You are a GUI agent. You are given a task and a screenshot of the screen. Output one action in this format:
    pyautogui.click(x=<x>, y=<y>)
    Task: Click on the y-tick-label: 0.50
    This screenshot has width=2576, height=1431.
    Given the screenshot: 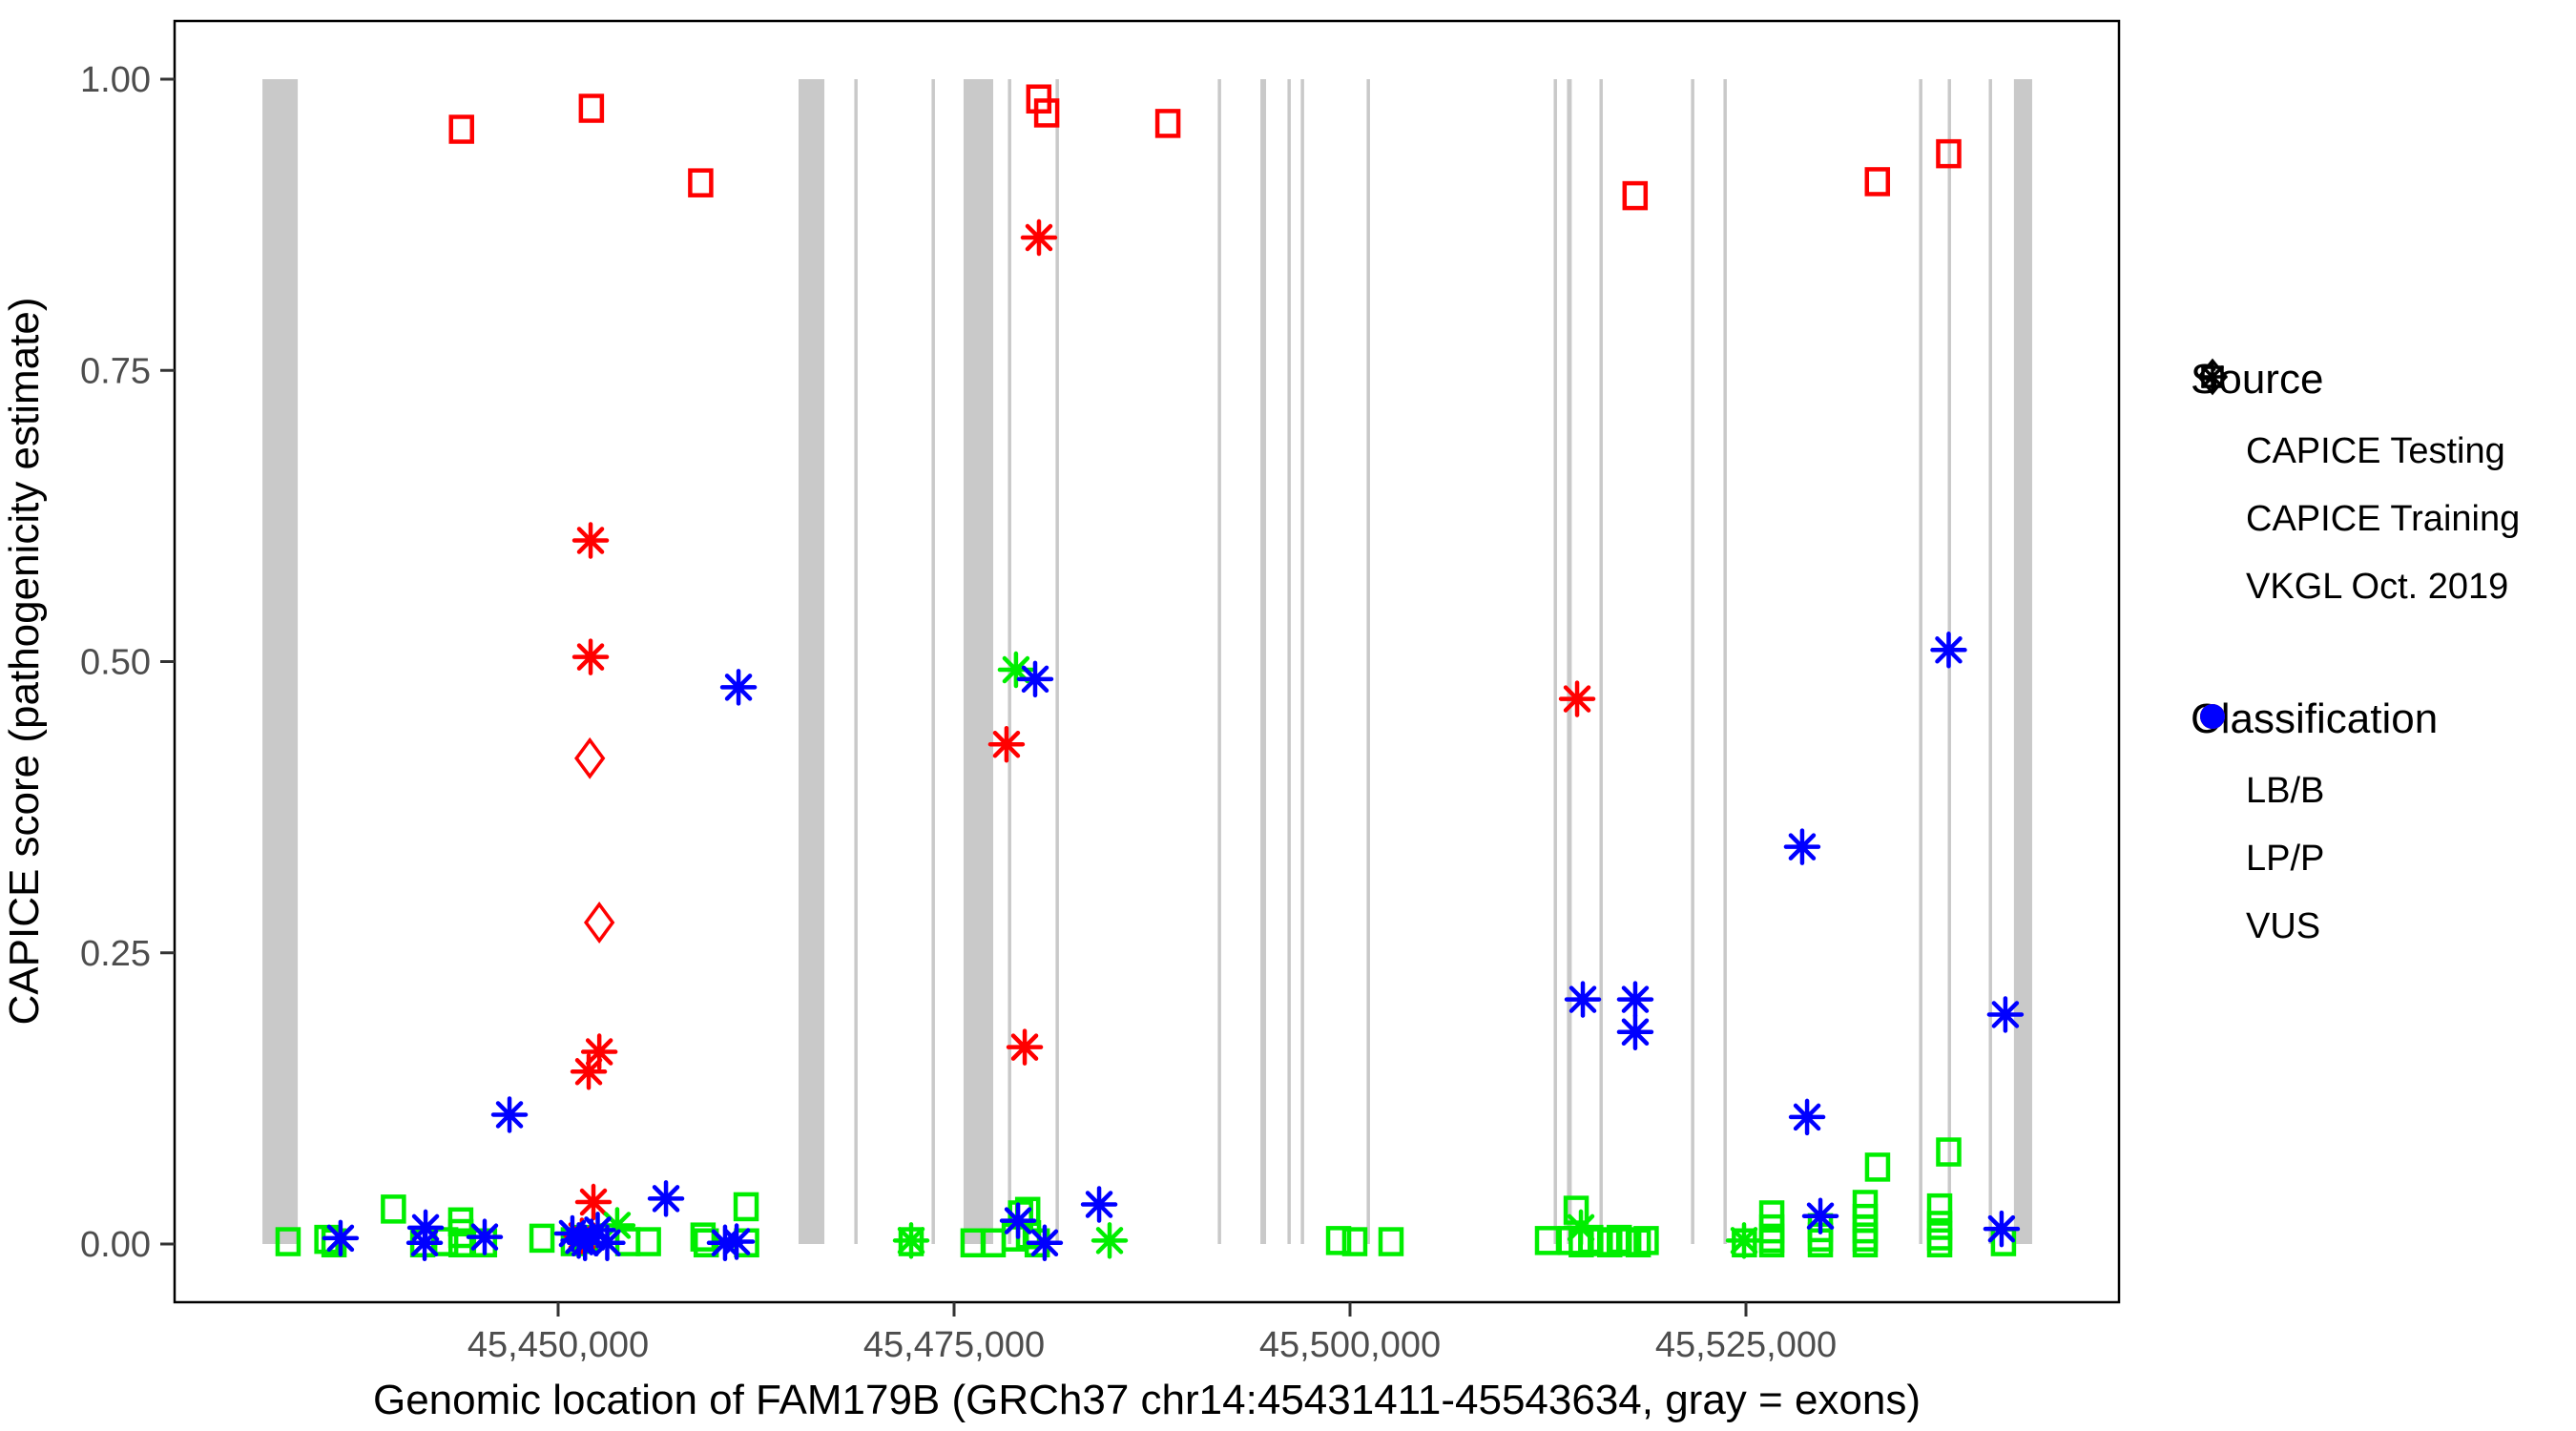 What is the action you would take?
    pyautogui.click(x=115, y=663)
    